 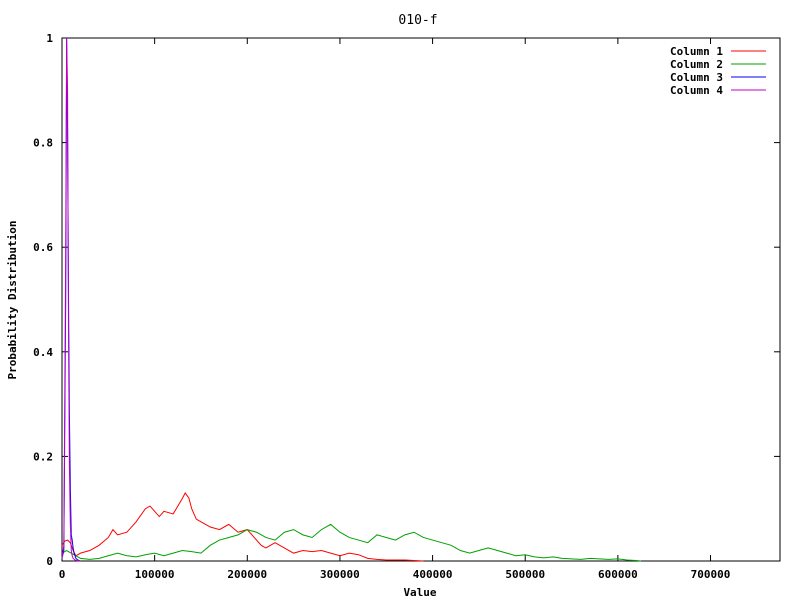 I want to click on y-tick-label: 0.2, so click(x=43, y=456).